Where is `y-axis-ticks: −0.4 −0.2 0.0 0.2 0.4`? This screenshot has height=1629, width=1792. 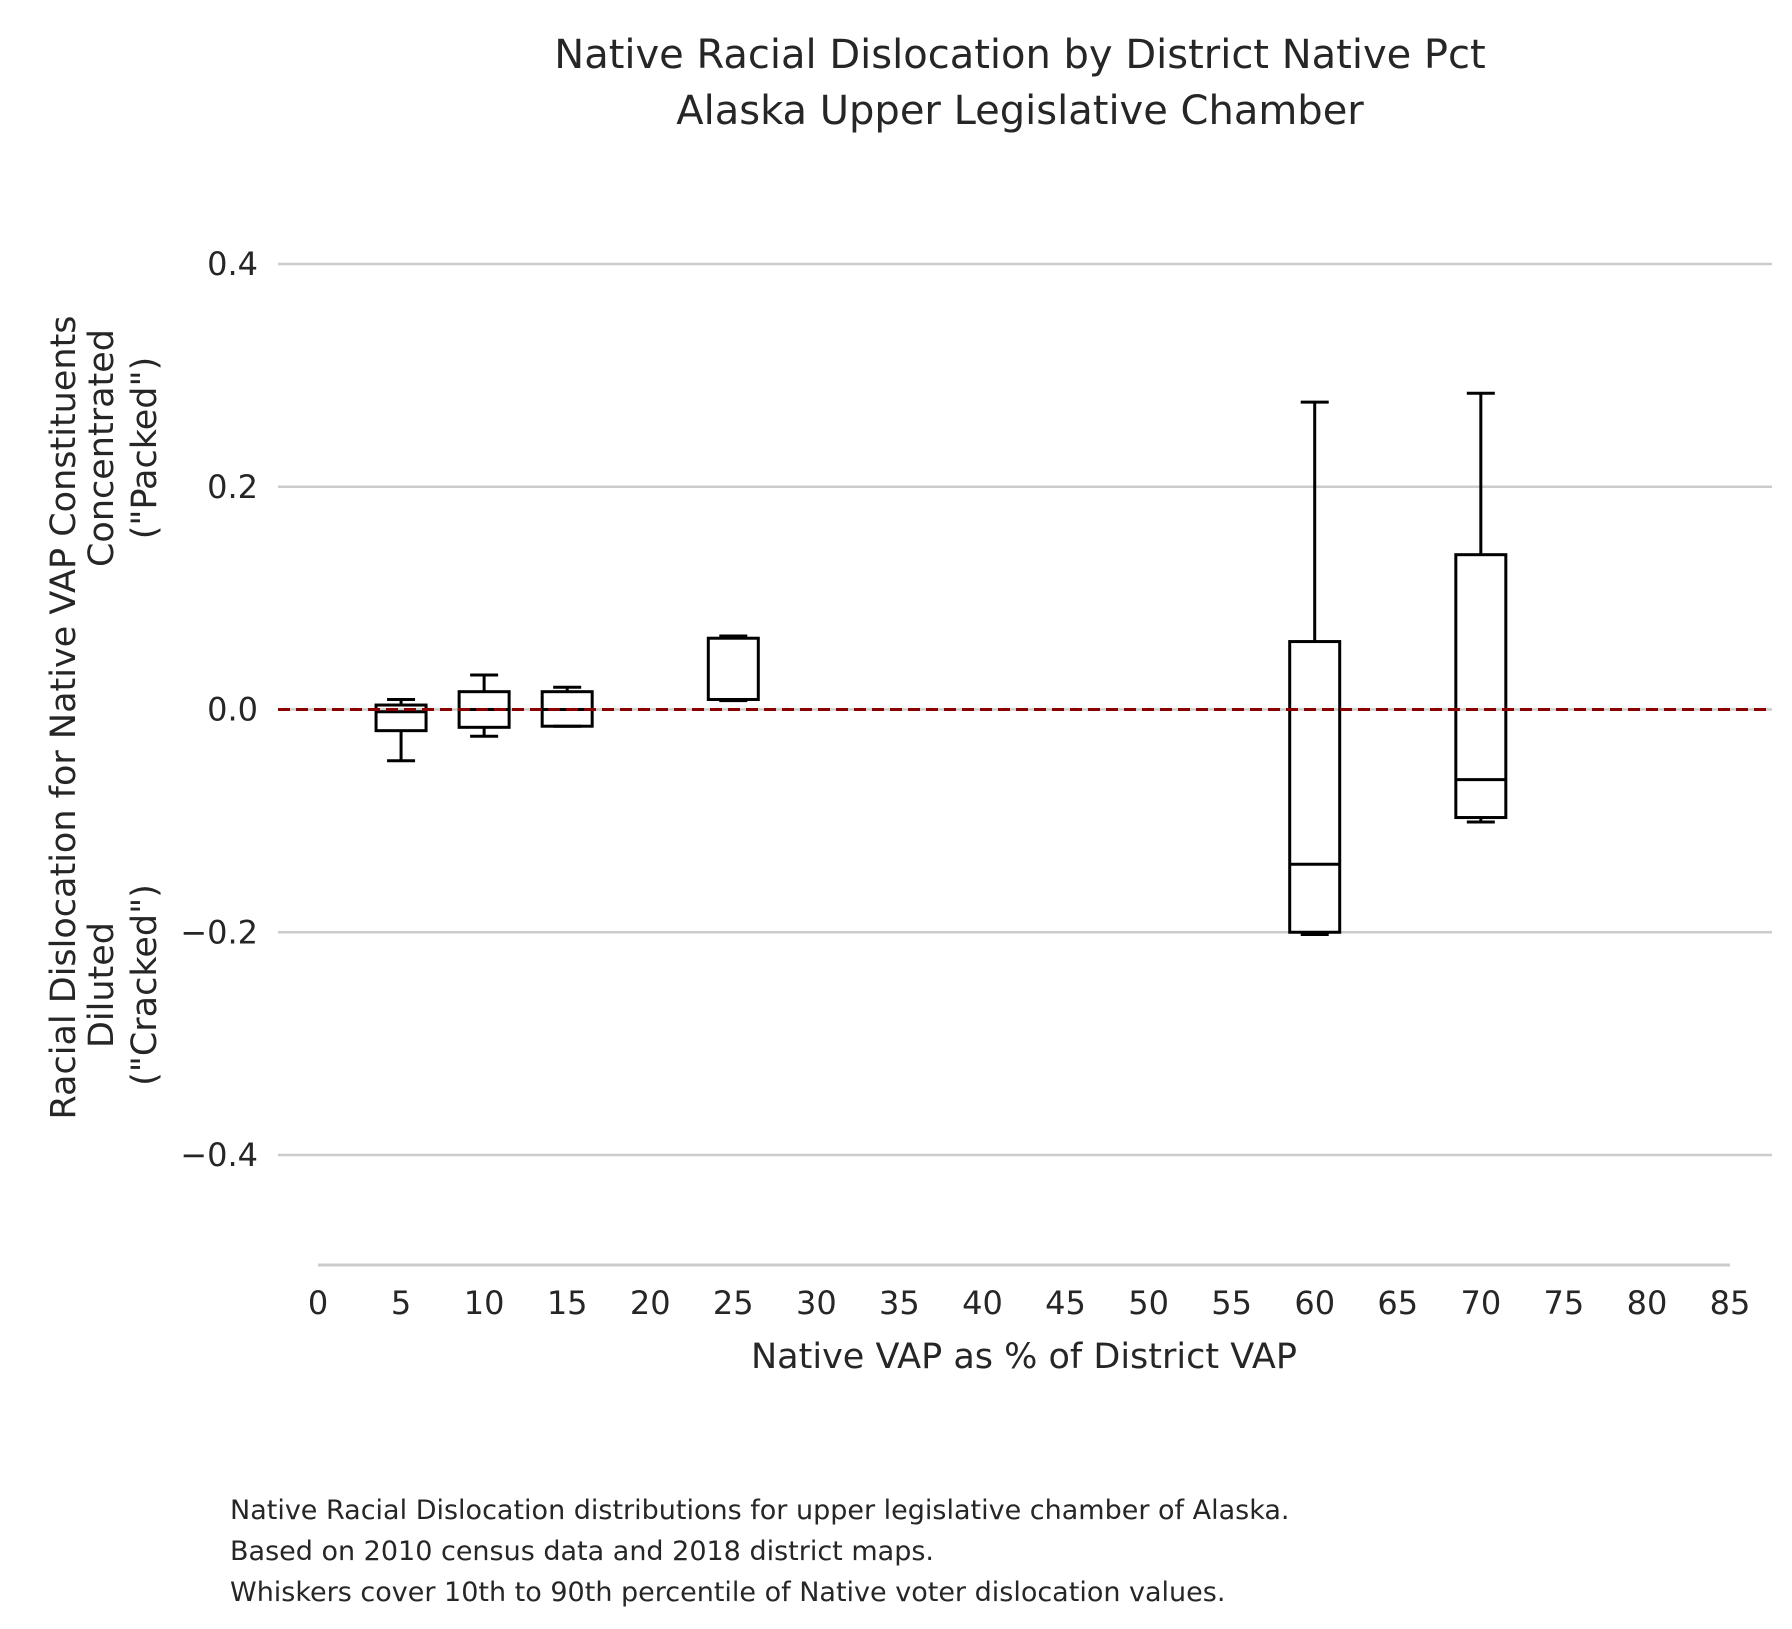
y-axis-ticks: −0.4 −0.2 0.0 0.2 0.4 is located at coordinates (219, 709).